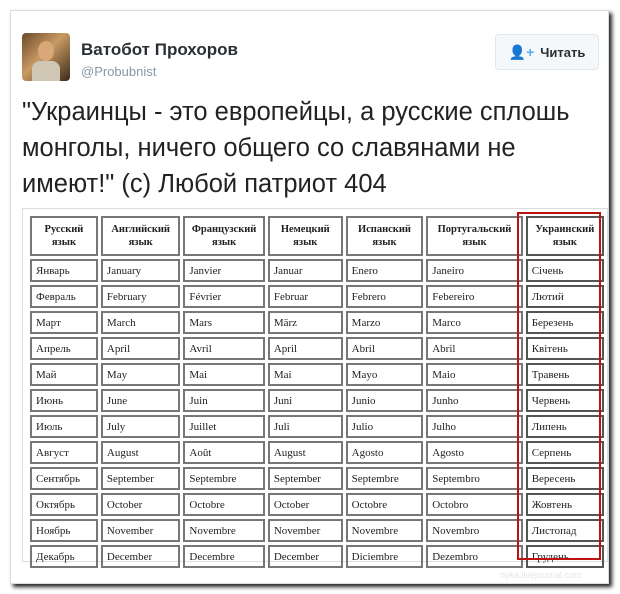 Image resolution: width=620 pixels, height=594 pixels. I want to click on table-row: Апрель April Avril April Abril Abril Квітень, so click(317, 348).